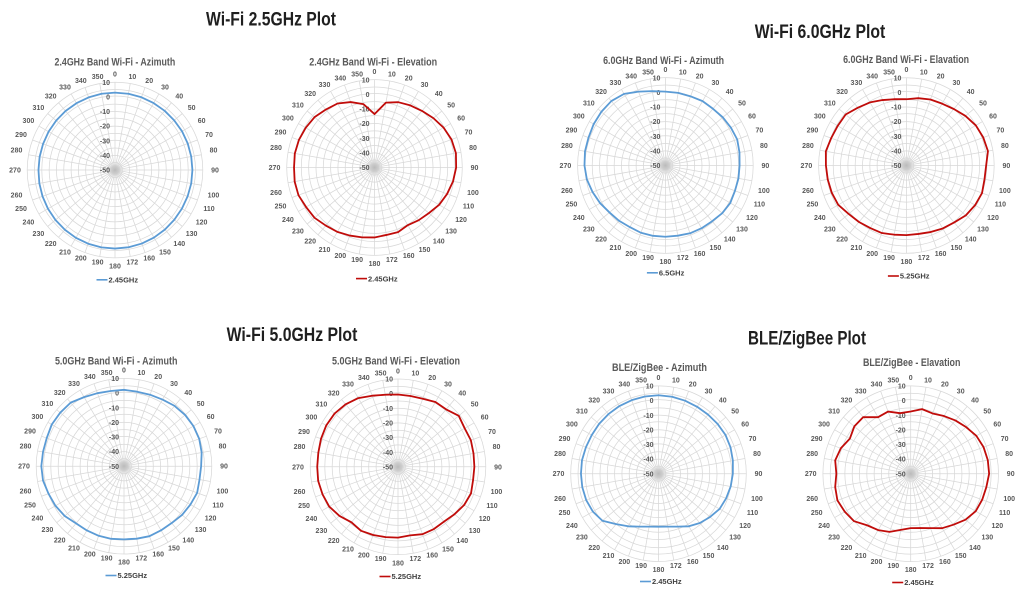  I want to click on svg-text: 50, so click(192, 108).